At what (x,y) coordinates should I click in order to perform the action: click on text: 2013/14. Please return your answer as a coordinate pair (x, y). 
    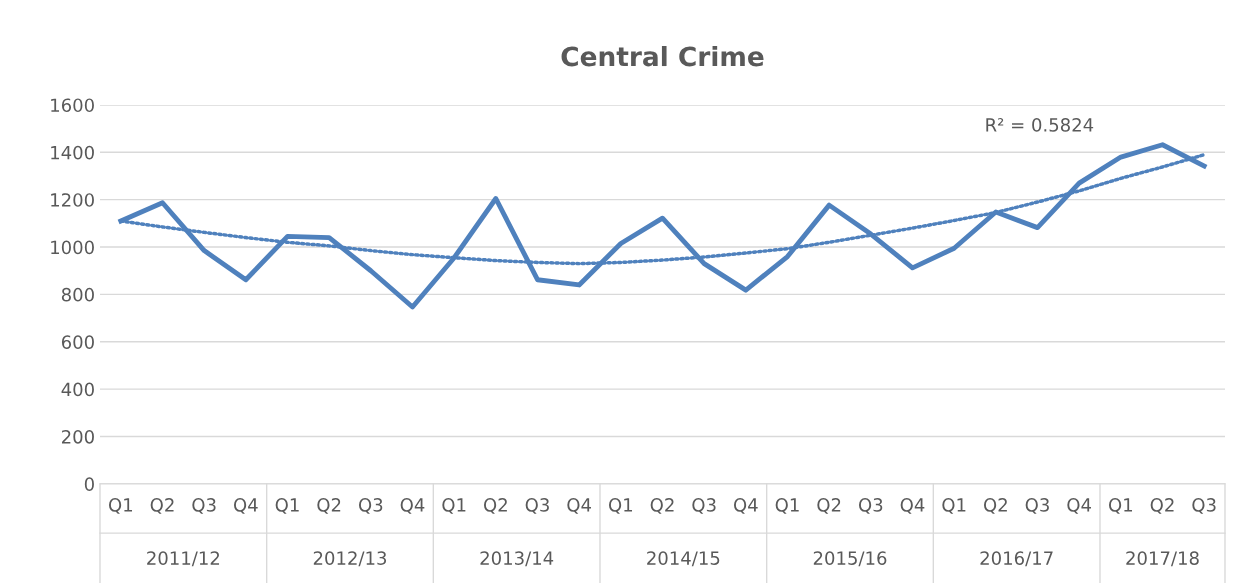
    Looking at the image, I should click on (517, 559).